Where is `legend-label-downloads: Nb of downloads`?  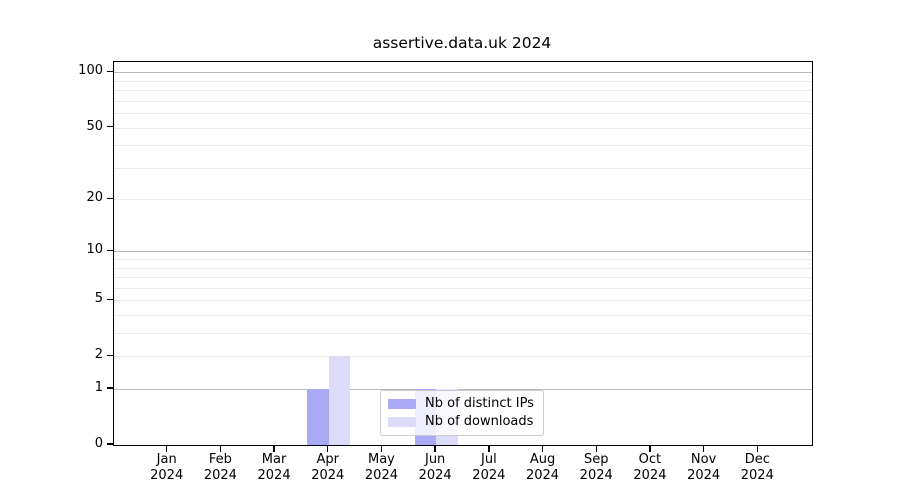
legend-label-downloads: Nb of downloads is located at coordinates (479, 421).